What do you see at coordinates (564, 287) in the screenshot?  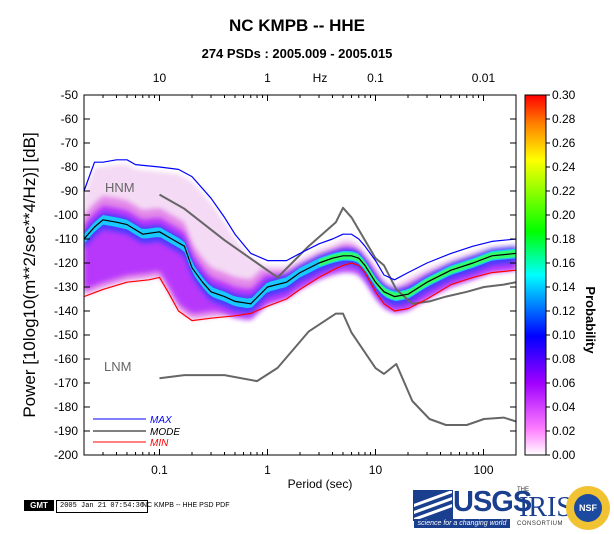 I see `colorbar-tick-label: 0.14` at bounding box center [564, 287].